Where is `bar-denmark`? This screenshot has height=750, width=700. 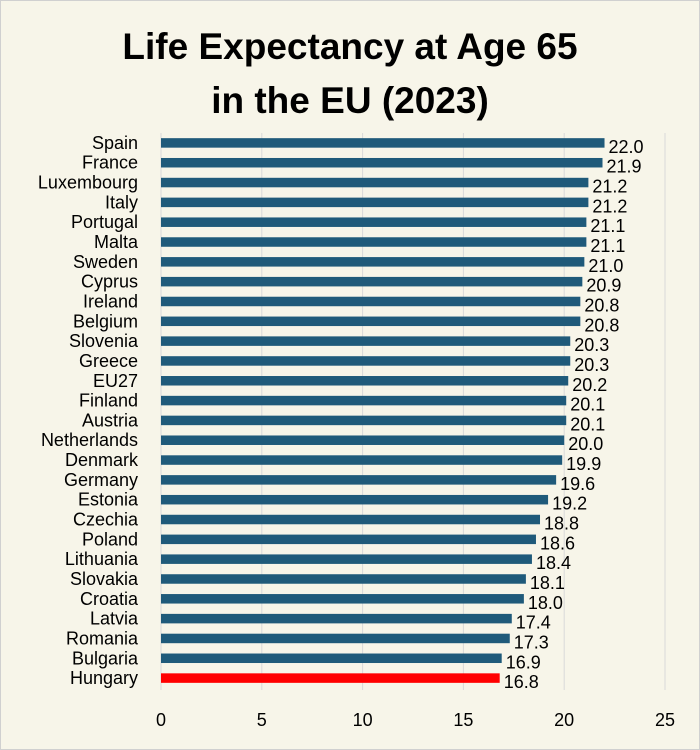
bar-denmark is located at coordinates (362, 460).